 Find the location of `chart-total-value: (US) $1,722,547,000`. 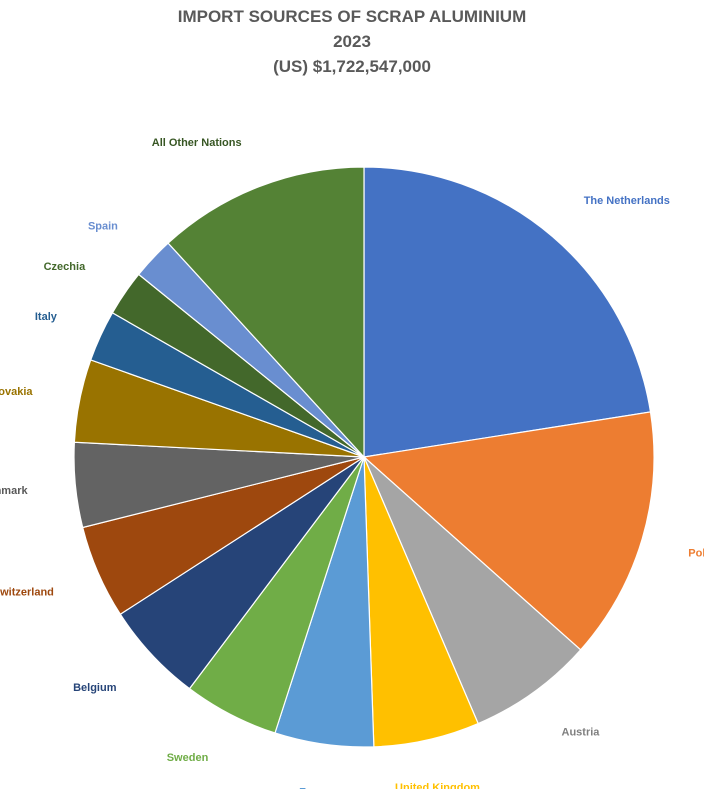

chart-total-value: (US) $1,722,547,000 is located at coordinates (352, 66).